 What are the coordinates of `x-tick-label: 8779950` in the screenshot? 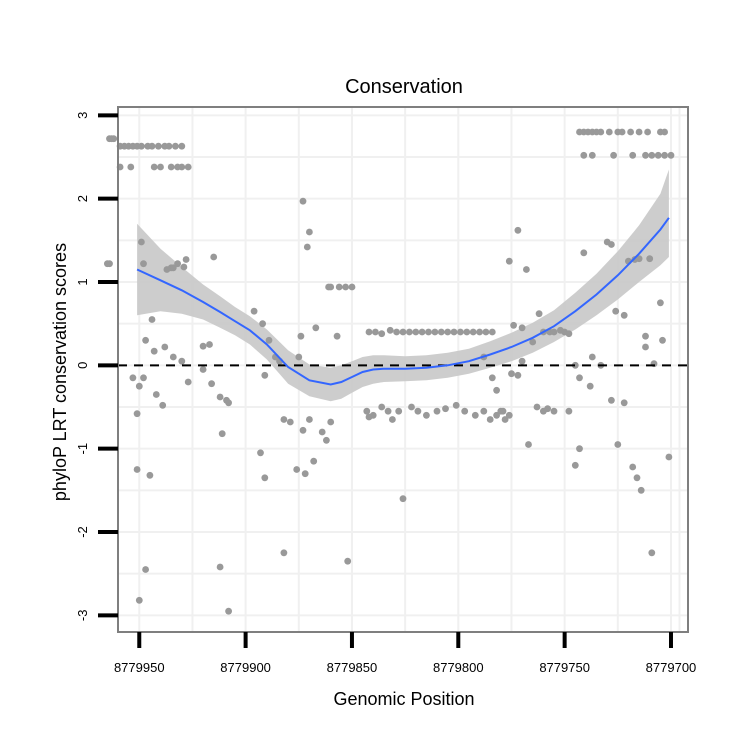 It's located at (139, 667).